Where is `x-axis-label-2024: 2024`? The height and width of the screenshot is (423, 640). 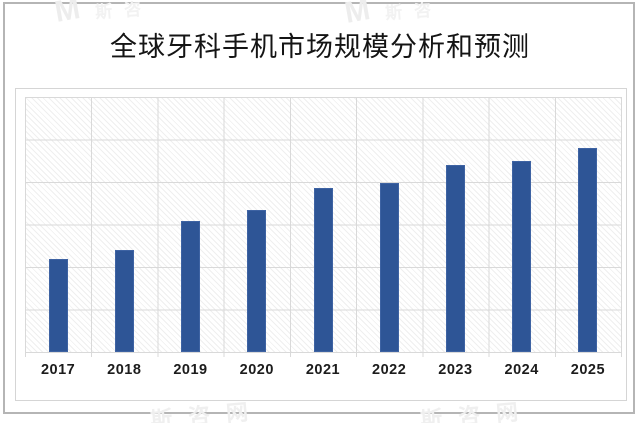 x-axis-label-2024: 2024 is located at coordinates (521, 370).